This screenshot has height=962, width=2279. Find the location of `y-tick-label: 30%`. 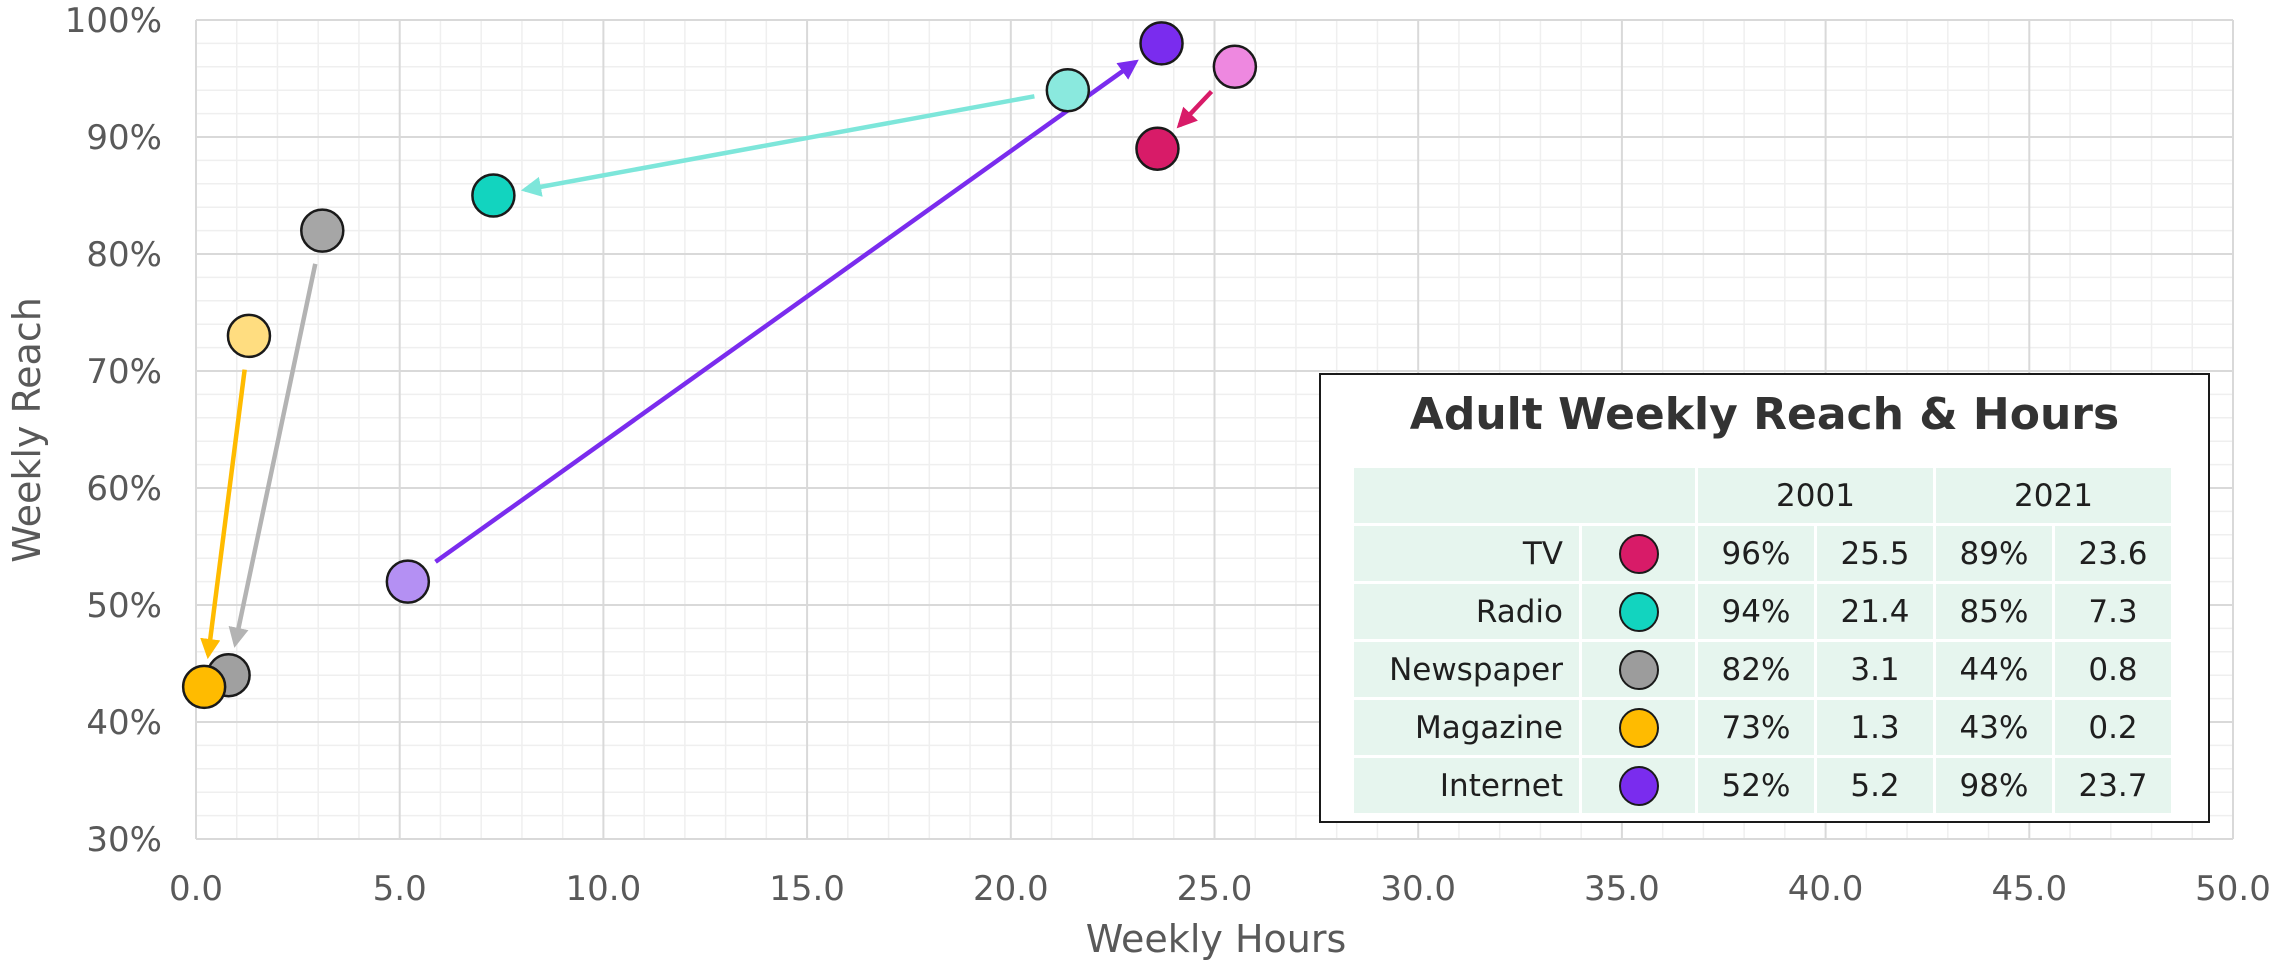

y-tick-label: 30% is located at coordinates (124, 840).